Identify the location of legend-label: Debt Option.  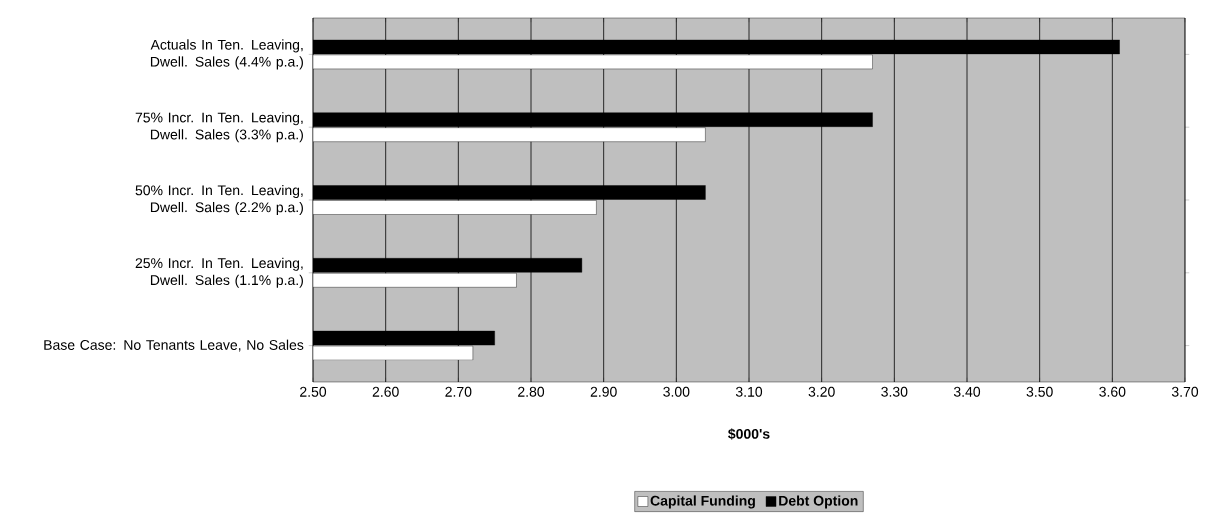
(818, 502).